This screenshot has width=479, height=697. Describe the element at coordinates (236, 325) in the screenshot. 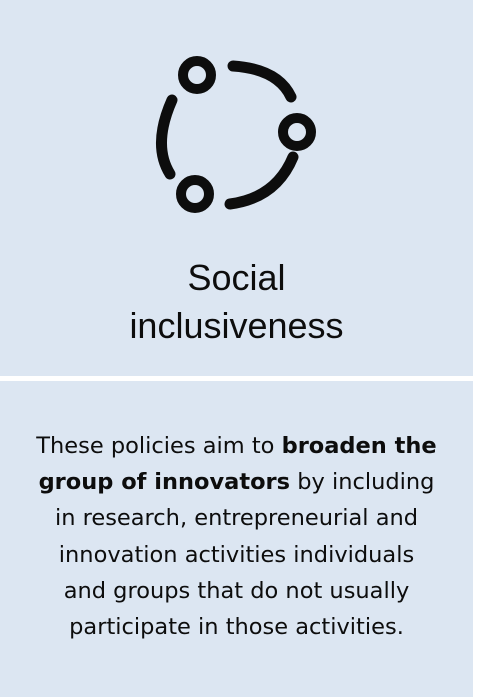

I see `card-title-line-2: inclusiveness` at that location.